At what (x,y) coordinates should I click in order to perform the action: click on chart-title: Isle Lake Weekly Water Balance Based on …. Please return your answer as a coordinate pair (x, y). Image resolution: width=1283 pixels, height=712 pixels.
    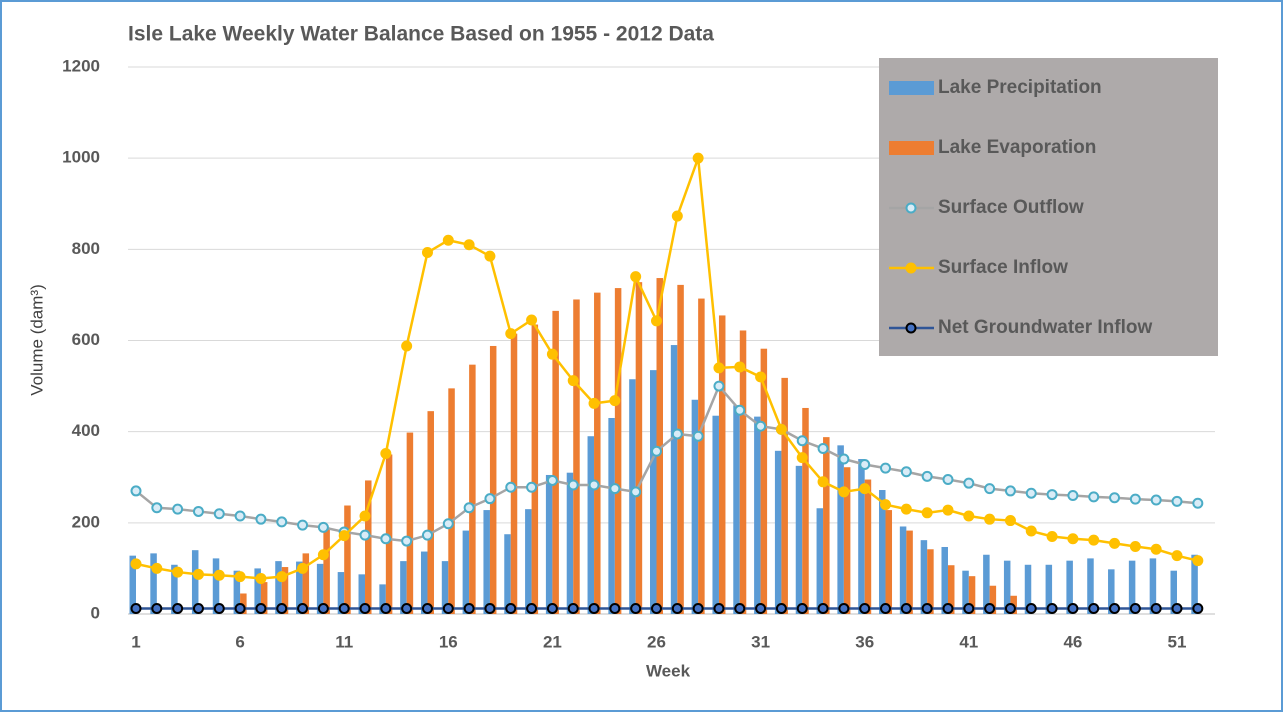
    Looking at the image, I should click on (421, 34).